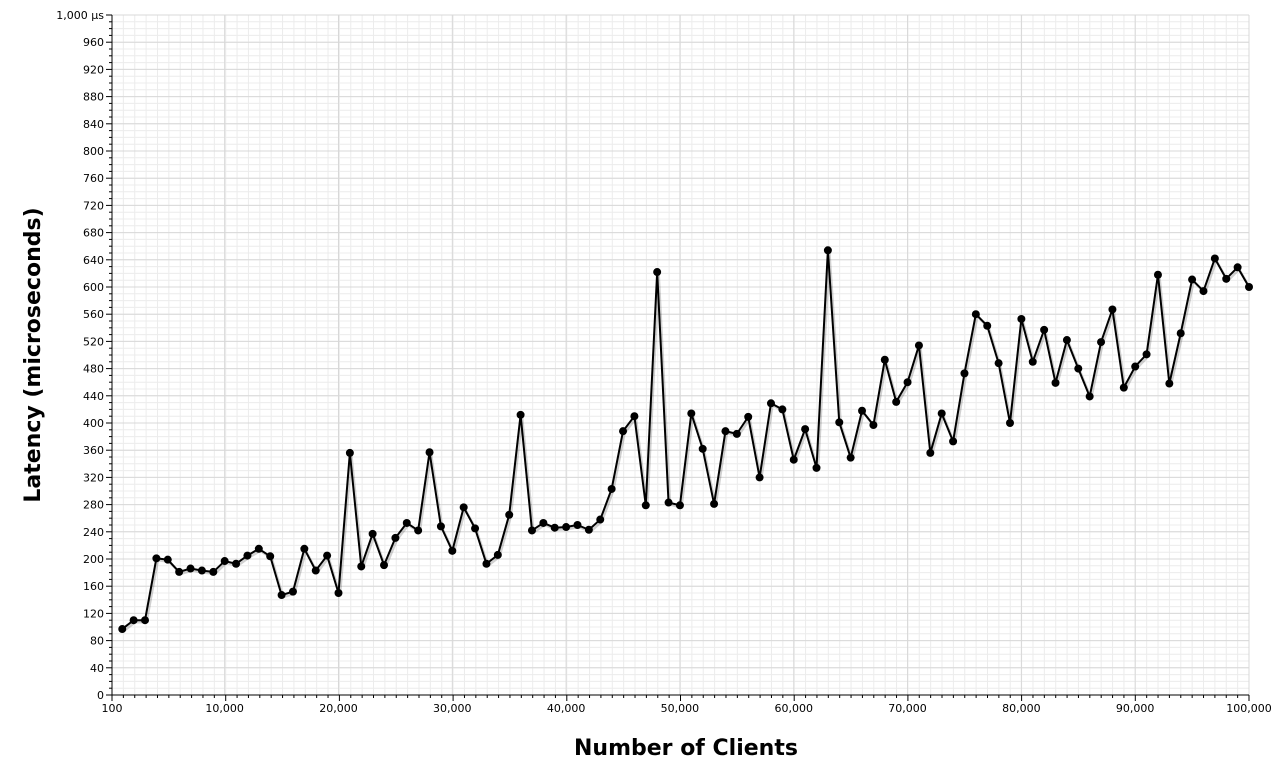  Describe the element at coordinates (93, 314) in the screenshot. I see `y-tick-label: 560` at that location.